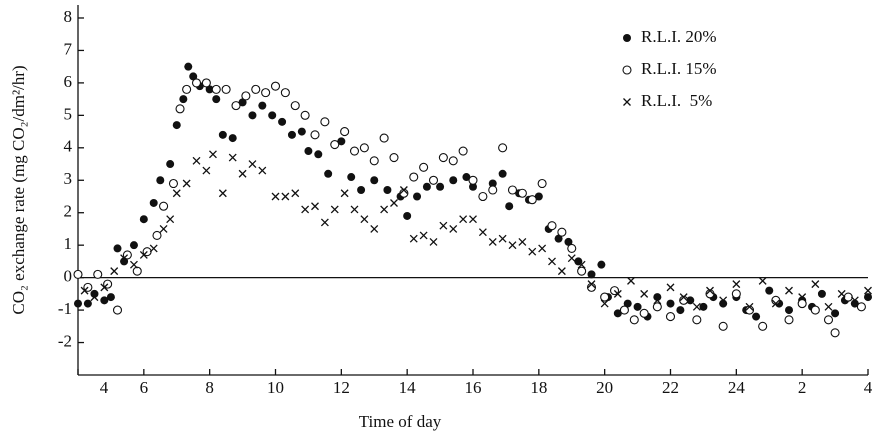 Image resolution: width=873 pixels, height=437 pixels. What do you see at coordinates (68, 211) in the screenshot?
I see `y-tick-label: 2` at bounding box center [68, 211].